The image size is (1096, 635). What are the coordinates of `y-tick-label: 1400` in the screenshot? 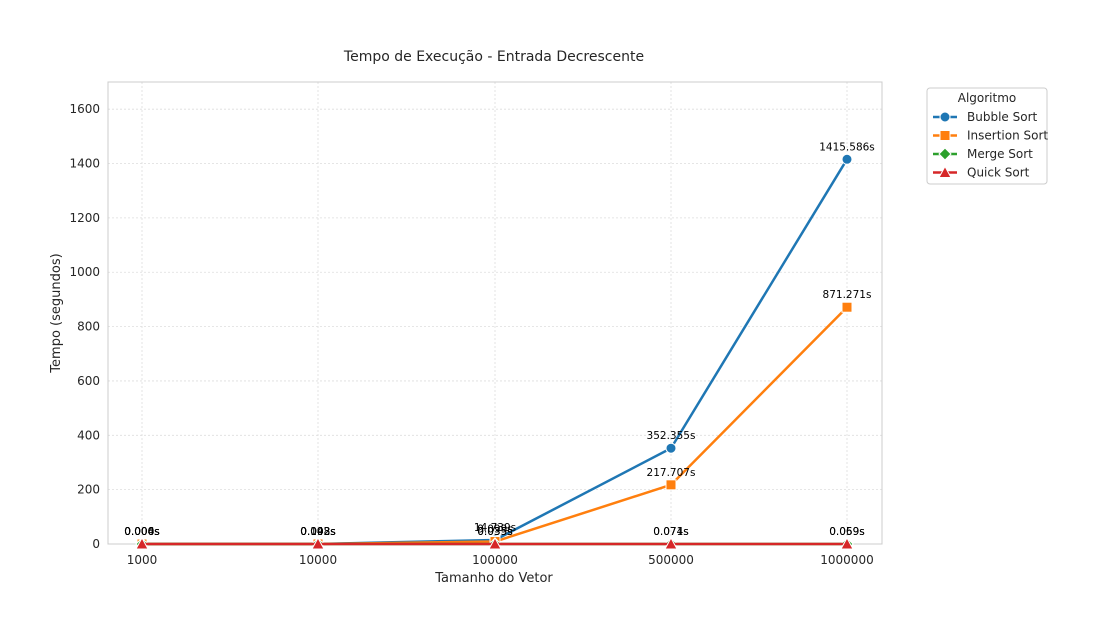 It's located at (84, 164).